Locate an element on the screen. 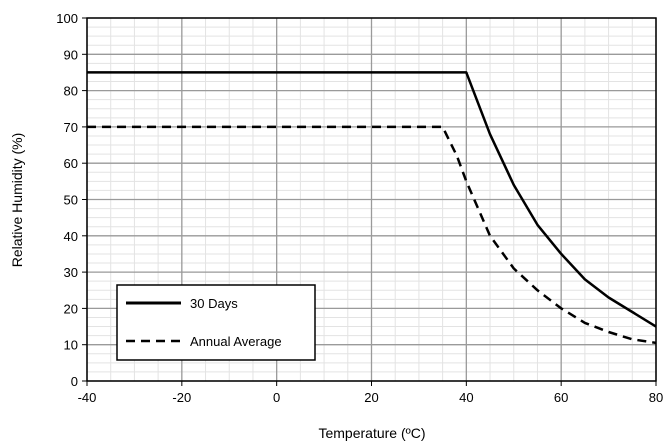 This screenshot has width=667, height=446. x-tick-label: 20 is located at coordinates (371, 397).